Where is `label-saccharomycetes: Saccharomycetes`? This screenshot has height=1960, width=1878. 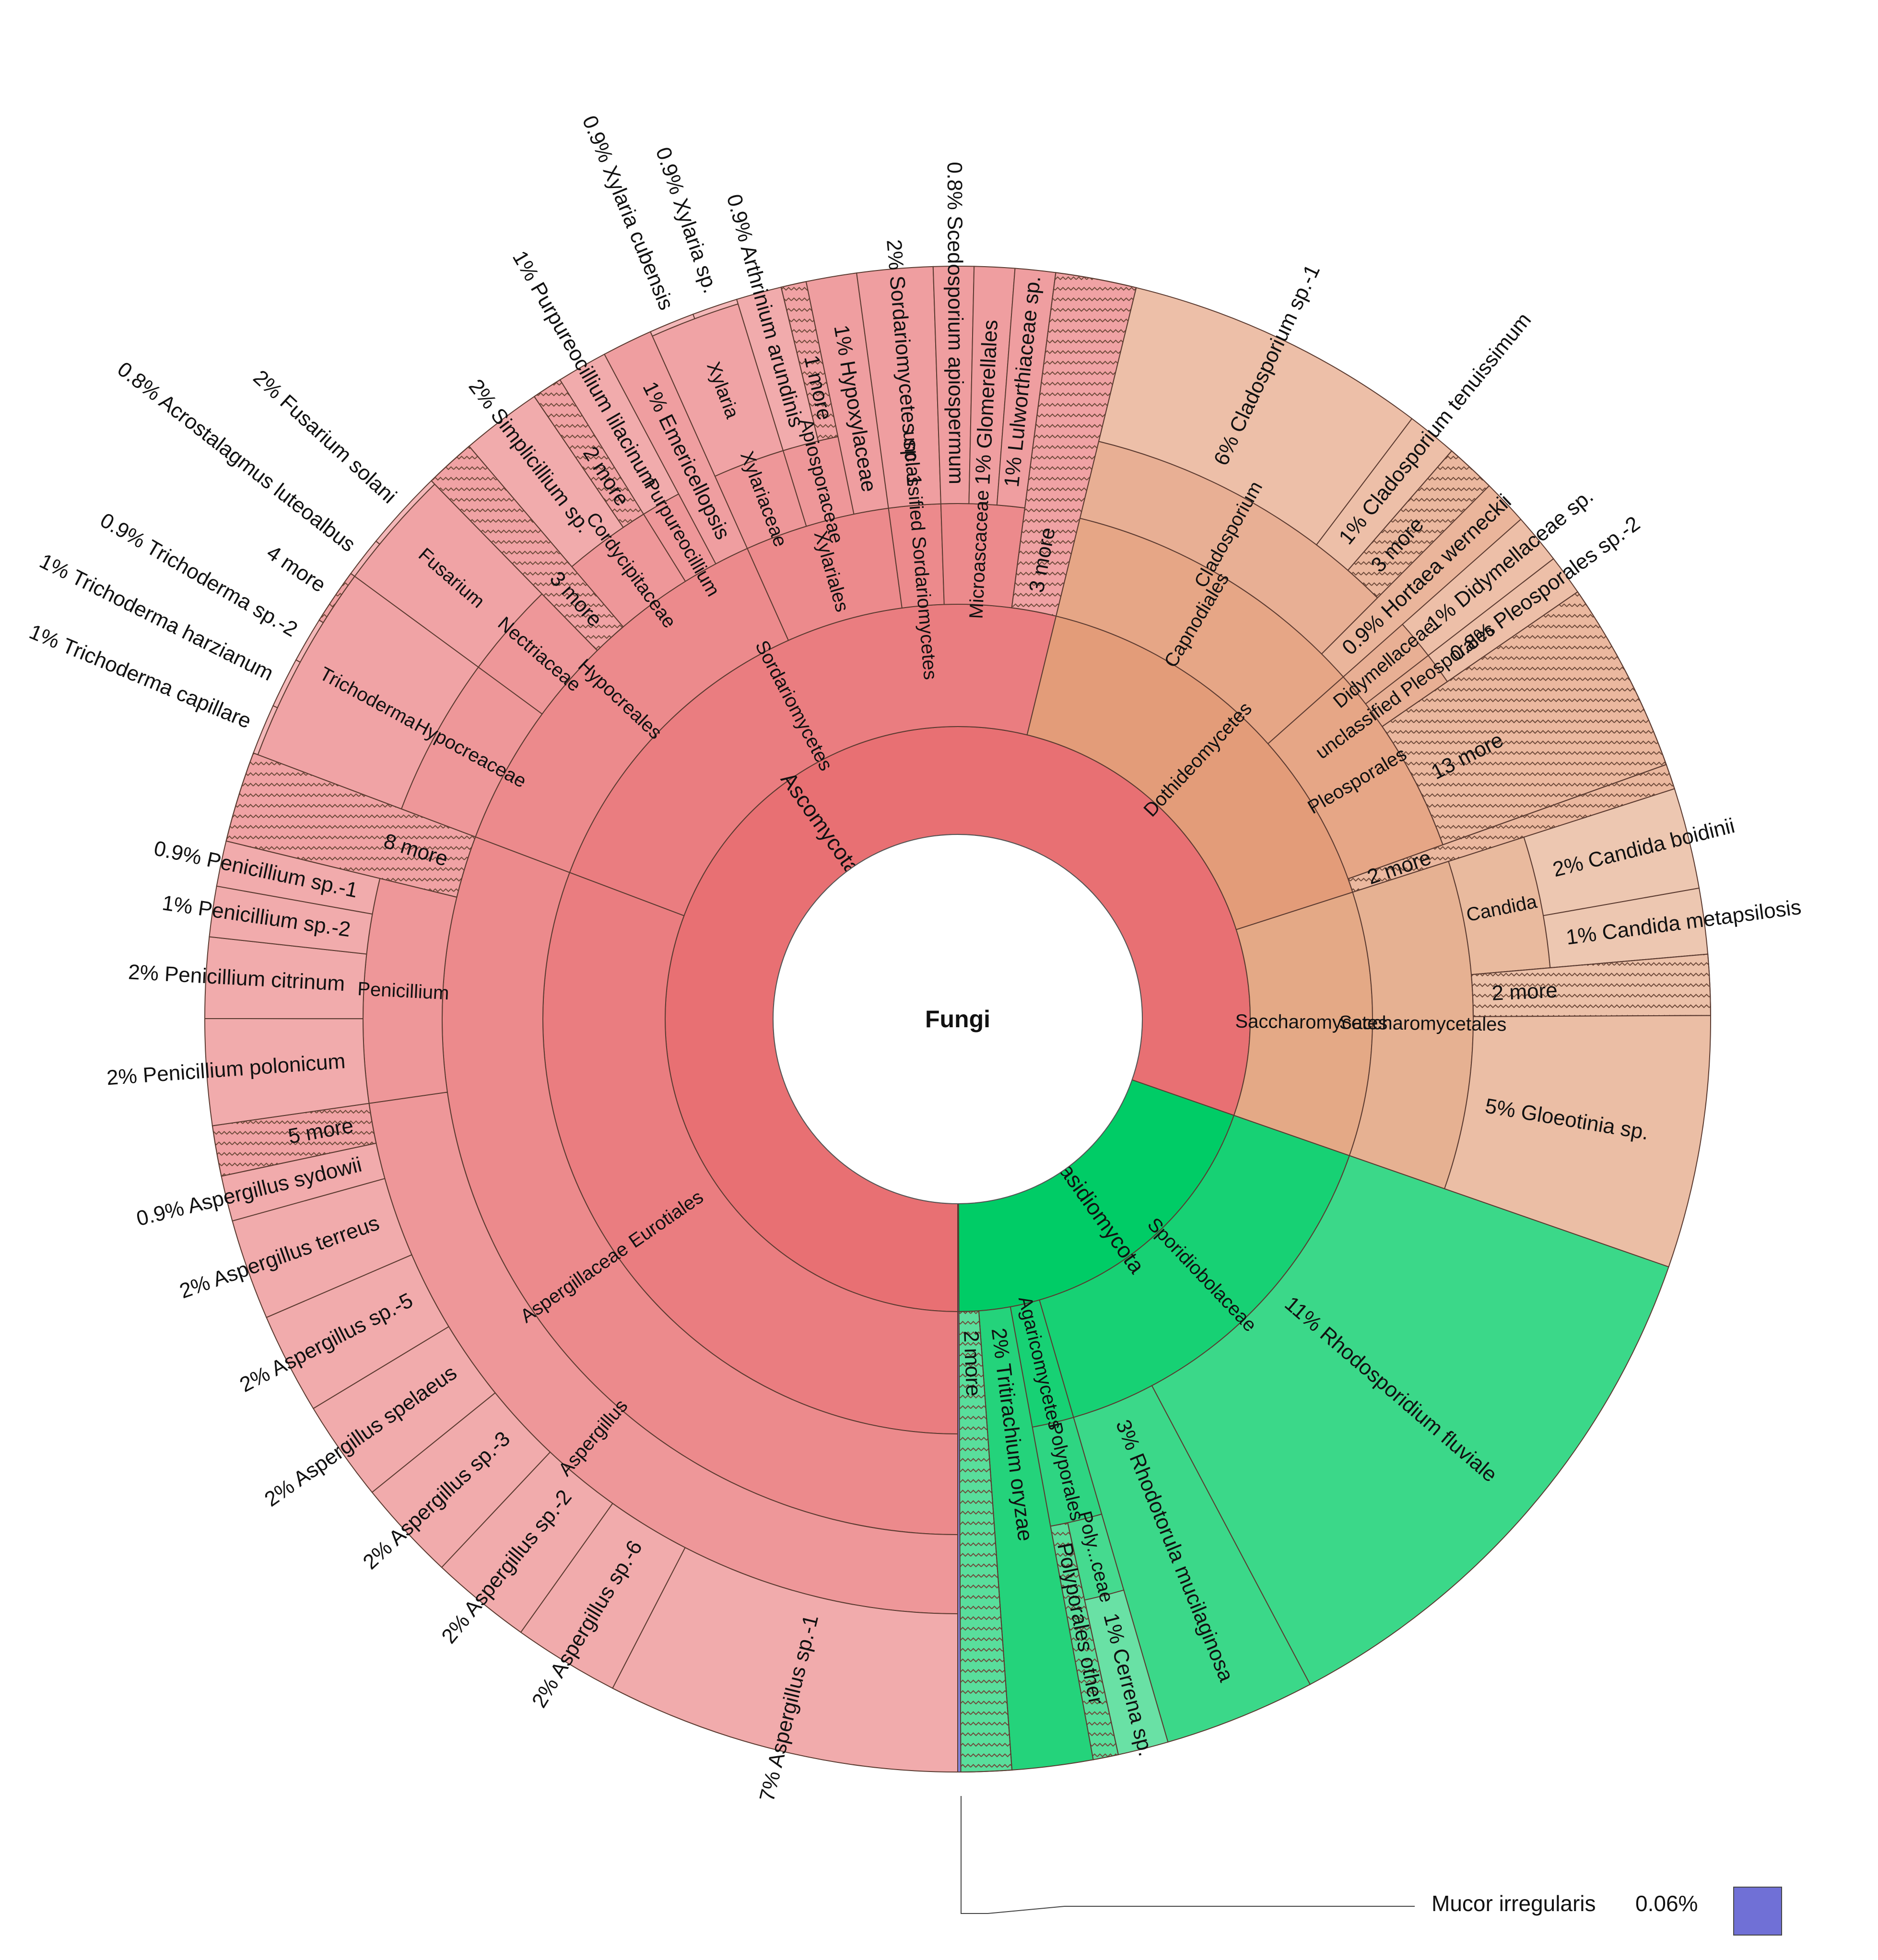
label-saccharomycetes: Saccharomycetes is located at coordinates (1311, 1023).